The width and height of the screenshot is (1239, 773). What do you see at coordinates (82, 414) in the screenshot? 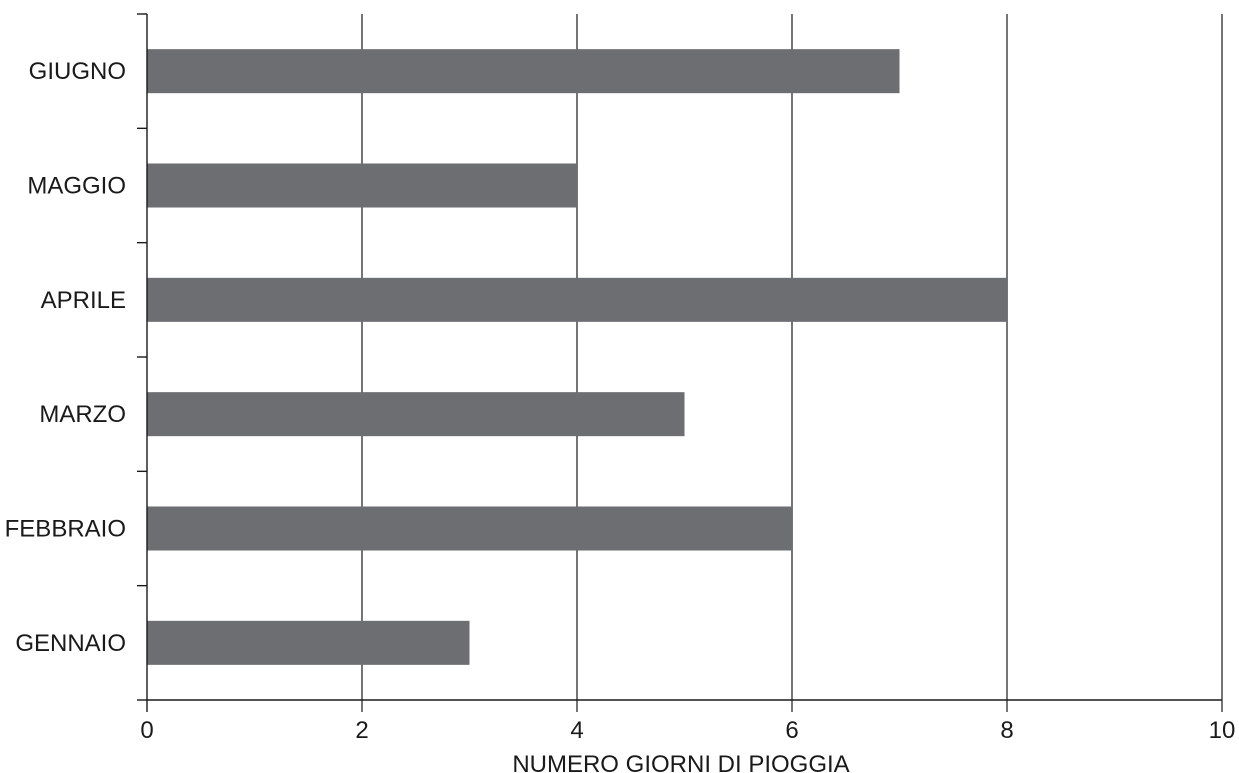
I see `category-label-marzo: MARZO` at bounding box center [82, 414].